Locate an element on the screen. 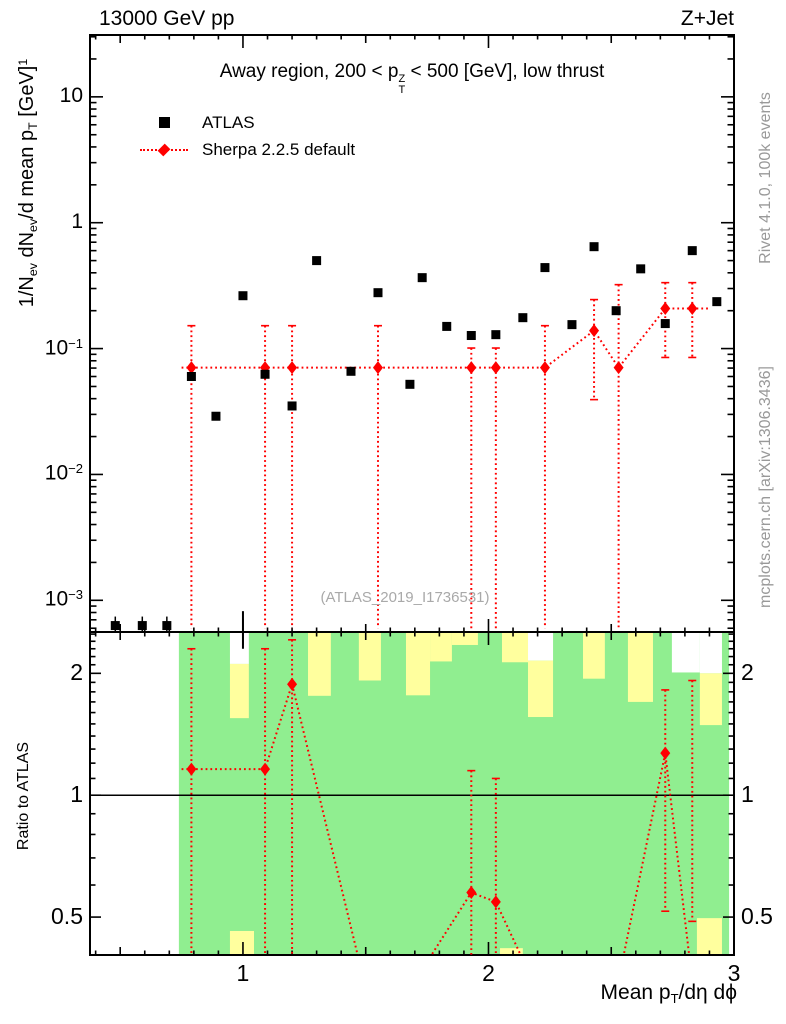 This screenshot has height=1024, width=786. header-beam-energy: 13000 GeV pp is located at coordinates (167, 18).